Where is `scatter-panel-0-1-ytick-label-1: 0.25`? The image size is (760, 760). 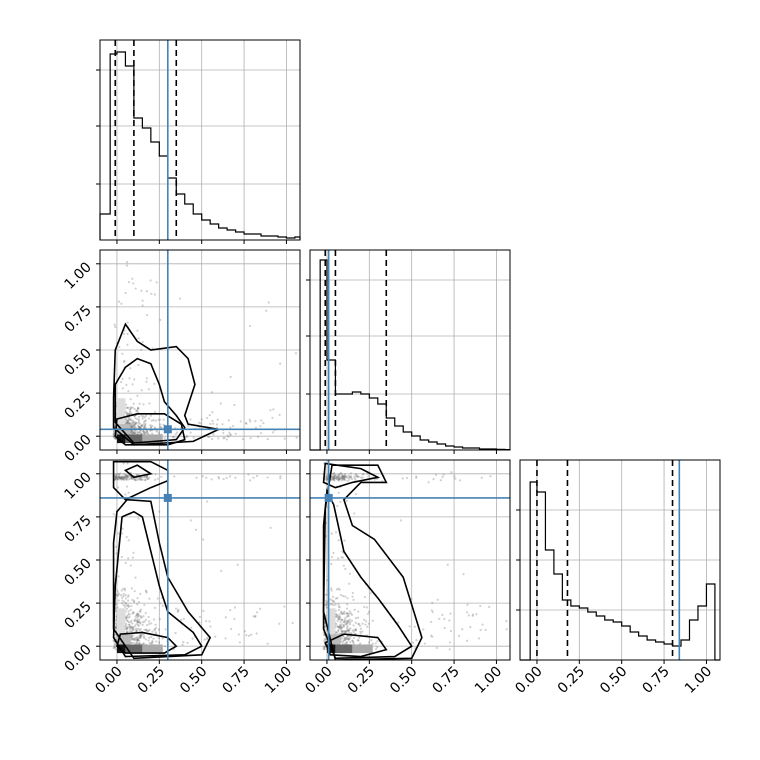 scatter-panel-0-1-ytick-label-1: 0.25 is located at coordinates (77, 405).